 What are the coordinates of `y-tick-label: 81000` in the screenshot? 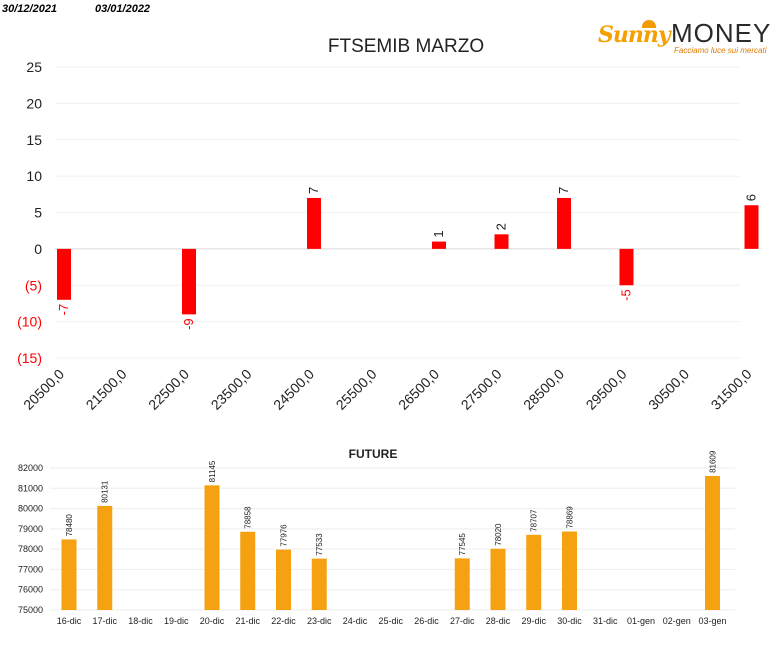 It's located at (30, 488).